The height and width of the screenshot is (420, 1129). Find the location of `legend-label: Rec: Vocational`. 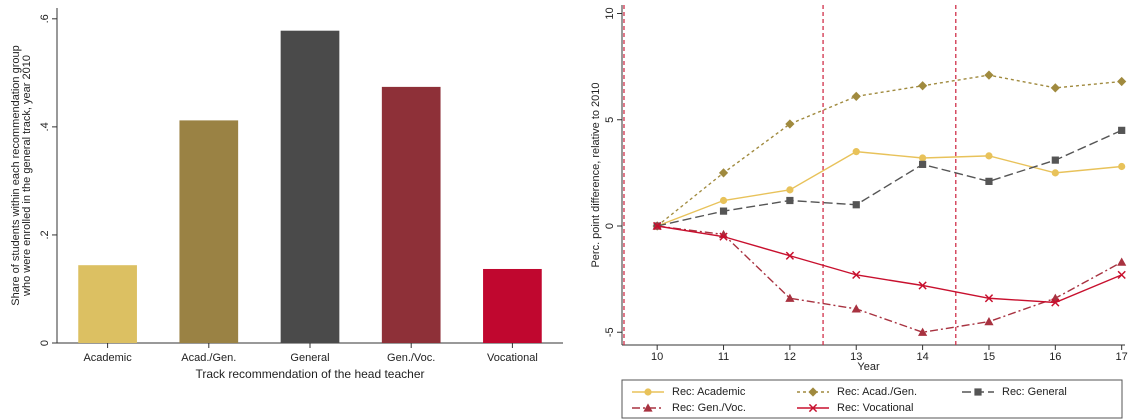

legend-label: Rec: Vocational is located at coordinates (875, 408).